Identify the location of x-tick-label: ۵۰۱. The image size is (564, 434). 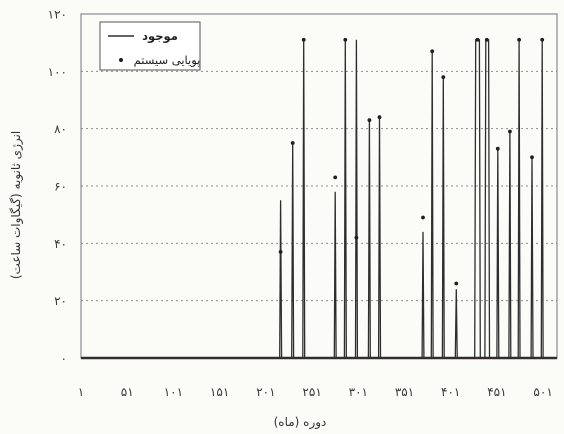
(542, 392).